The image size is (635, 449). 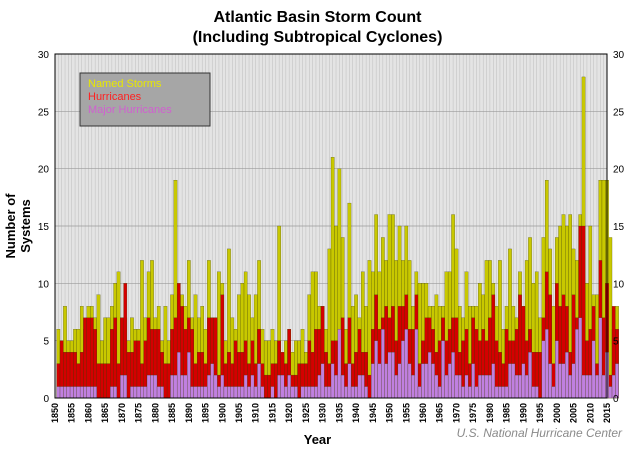 I want to click on bar-major-hurricanes-2003, so click(x=567, y=375).